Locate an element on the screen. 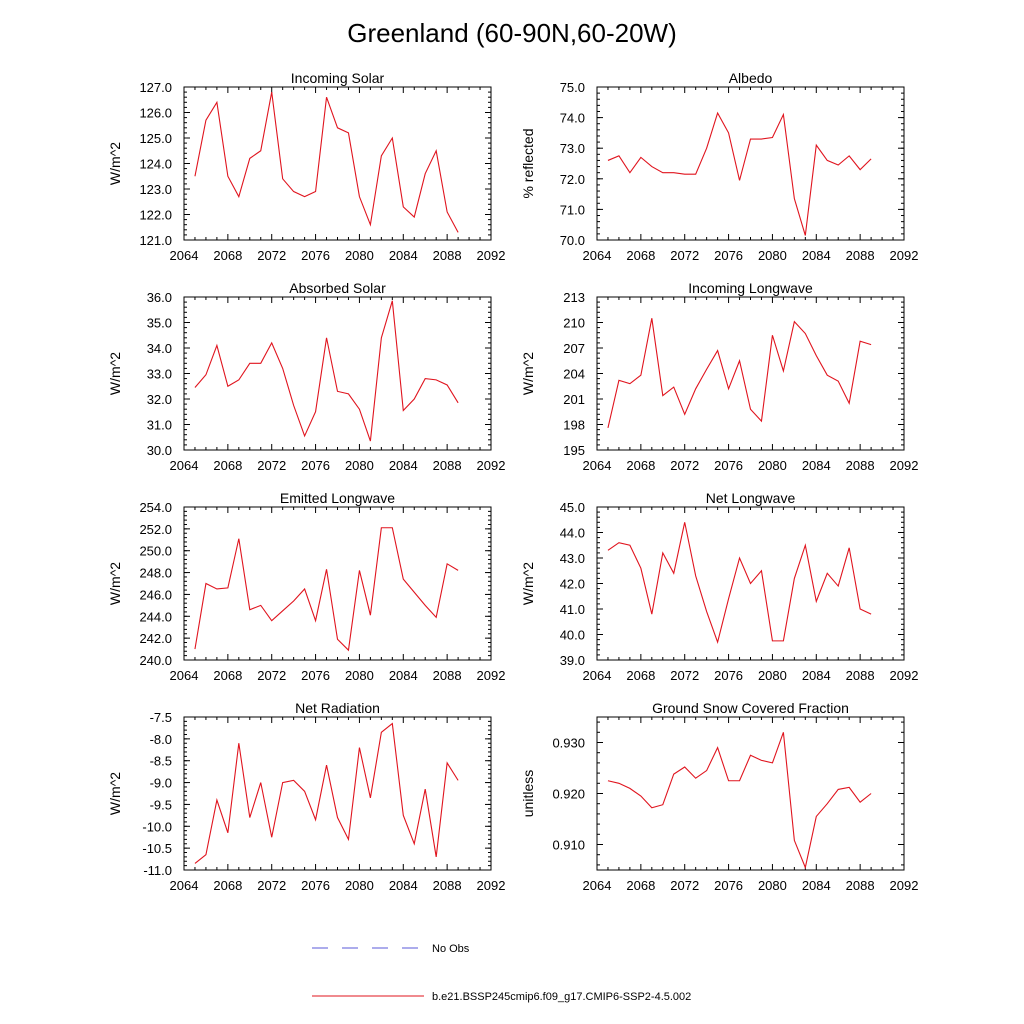 Image resolution: width=1024 pixels, height=1024 pixels. y-tick-label: 0.910 is located at coordinates (568, 845).